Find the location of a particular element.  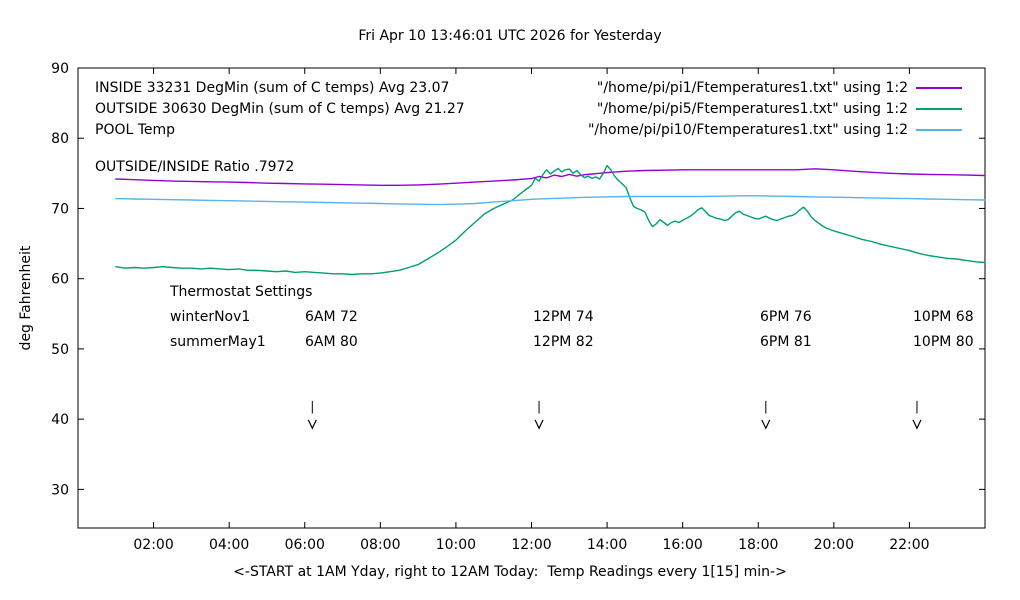

x-tick-label: 02:00 is located at coordinates (153, 545).